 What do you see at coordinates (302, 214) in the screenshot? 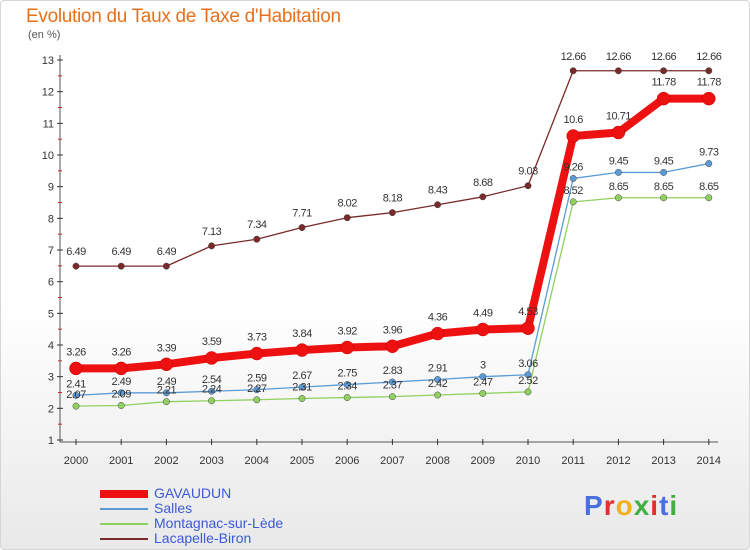
I see `data-label-lacapelle: 7.71` at bounding box center [302, 214].